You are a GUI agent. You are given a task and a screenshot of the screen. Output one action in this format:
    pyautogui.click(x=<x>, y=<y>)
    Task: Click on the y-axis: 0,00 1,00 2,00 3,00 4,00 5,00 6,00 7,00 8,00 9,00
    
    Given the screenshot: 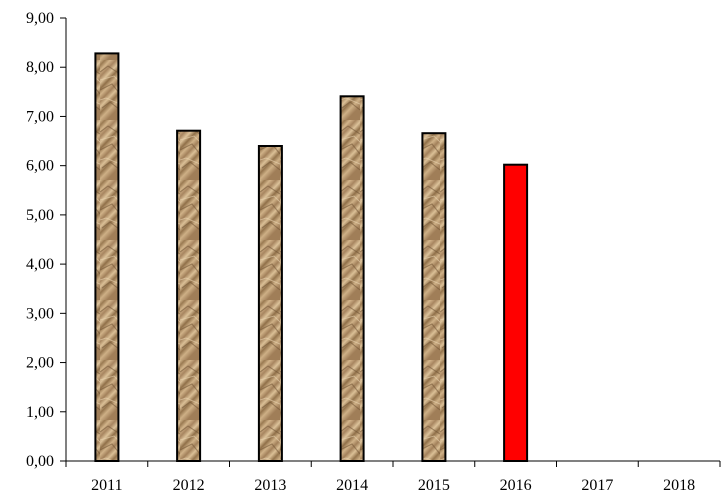 What is the action you would take?
    pyautogui.click(x=46, y=240)
    